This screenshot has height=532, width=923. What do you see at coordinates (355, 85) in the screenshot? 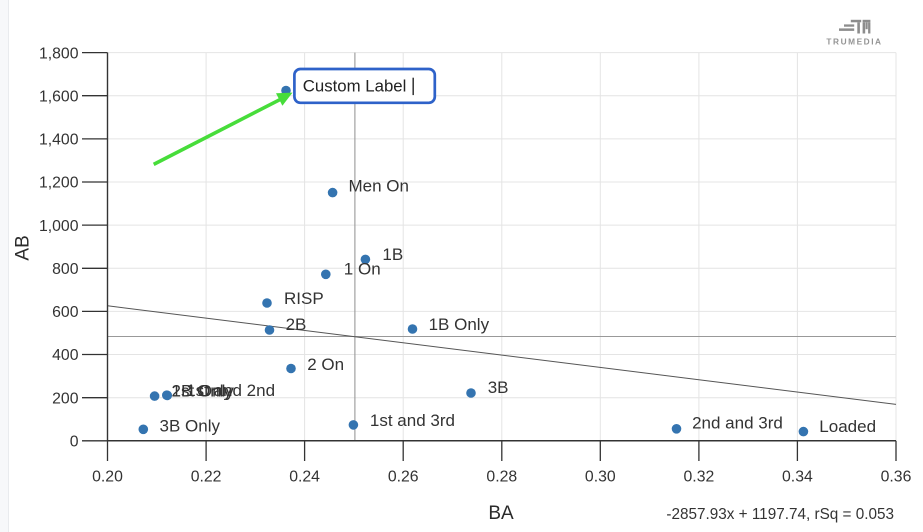
I see `svg-text: Custom Label` at bounding box center [355, 85].